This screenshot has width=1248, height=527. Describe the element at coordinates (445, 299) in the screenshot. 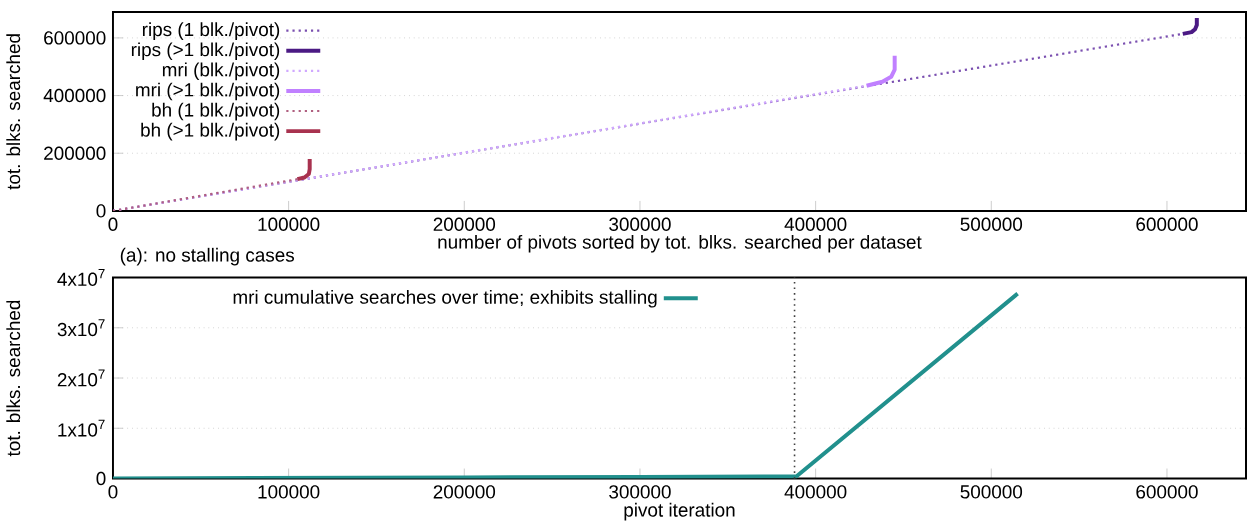

I see `legend-label: mri cumulative searches over time; exhibits stalling` at that location.